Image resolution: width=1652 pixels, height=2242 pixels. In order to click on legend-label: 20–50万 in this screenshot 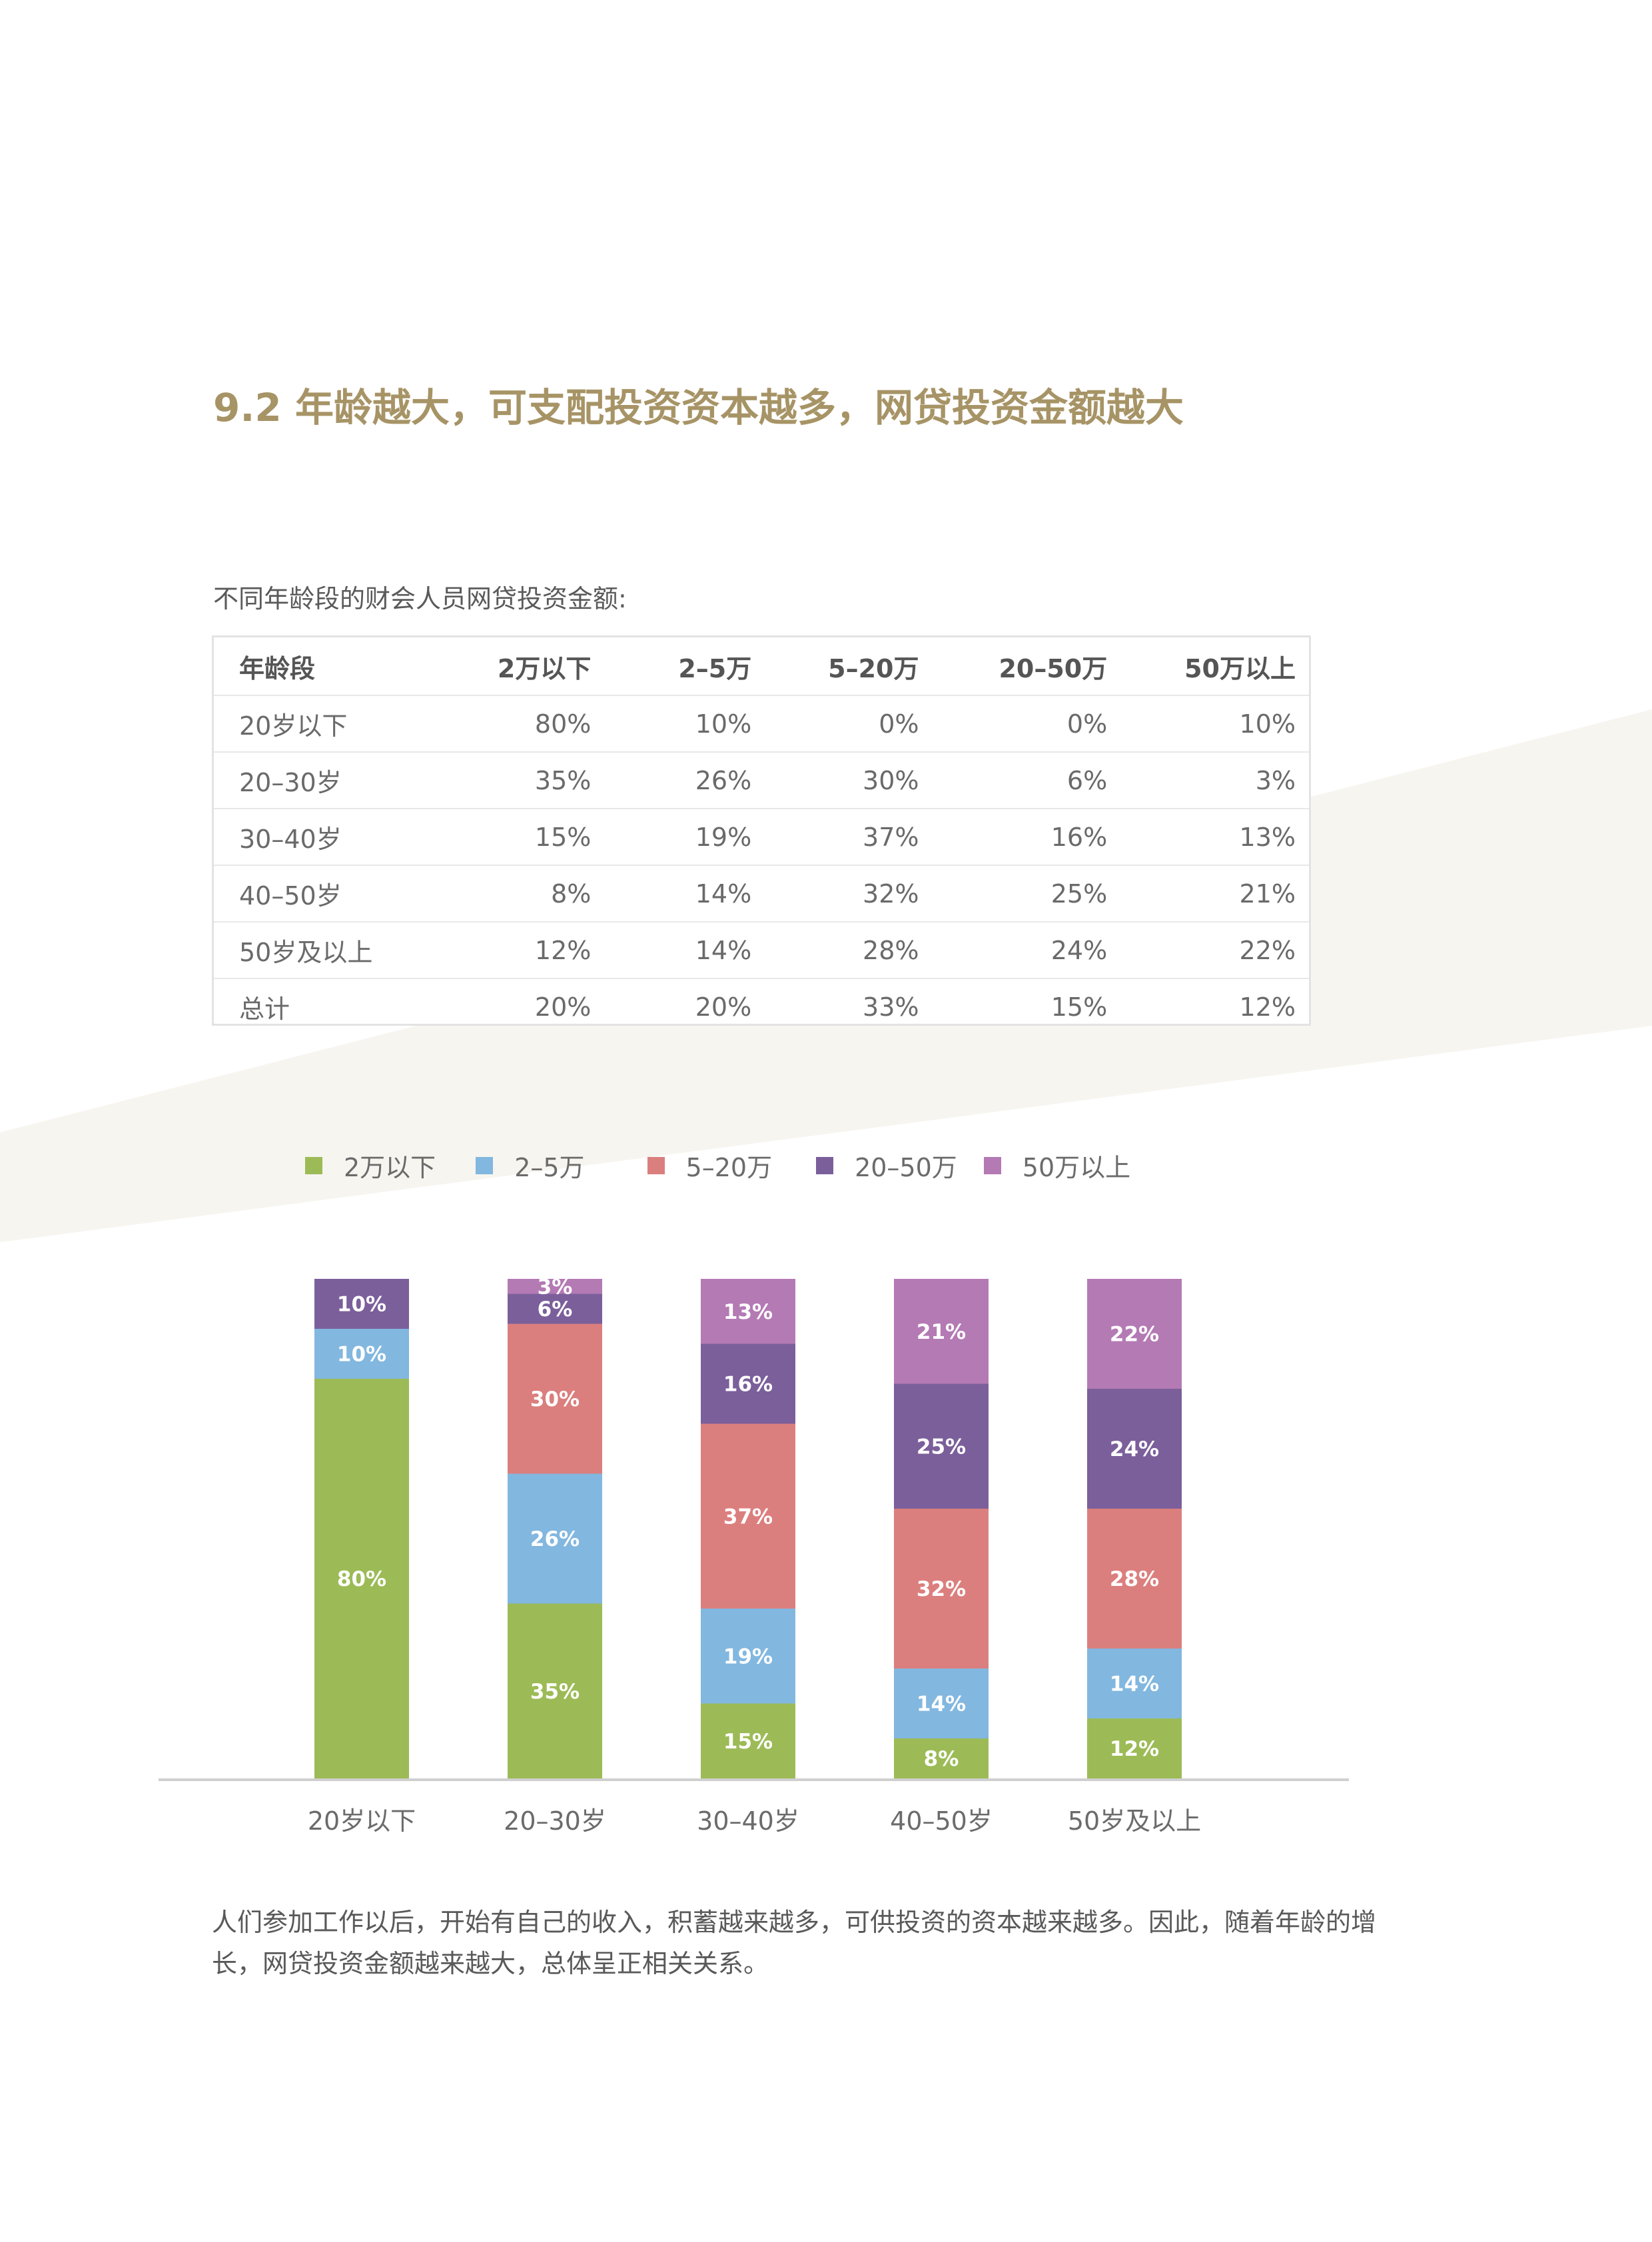, I will do `click(906, 1167)`.